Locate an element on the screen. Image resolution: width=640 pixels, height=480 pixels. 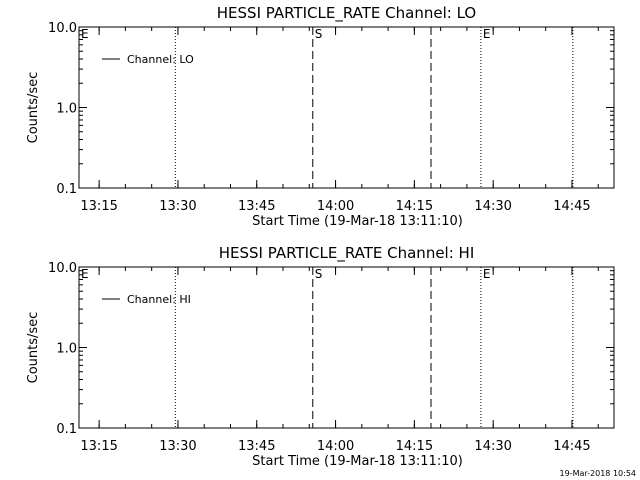
legend-label: Channel: HI is located at coordinates (159, 299).